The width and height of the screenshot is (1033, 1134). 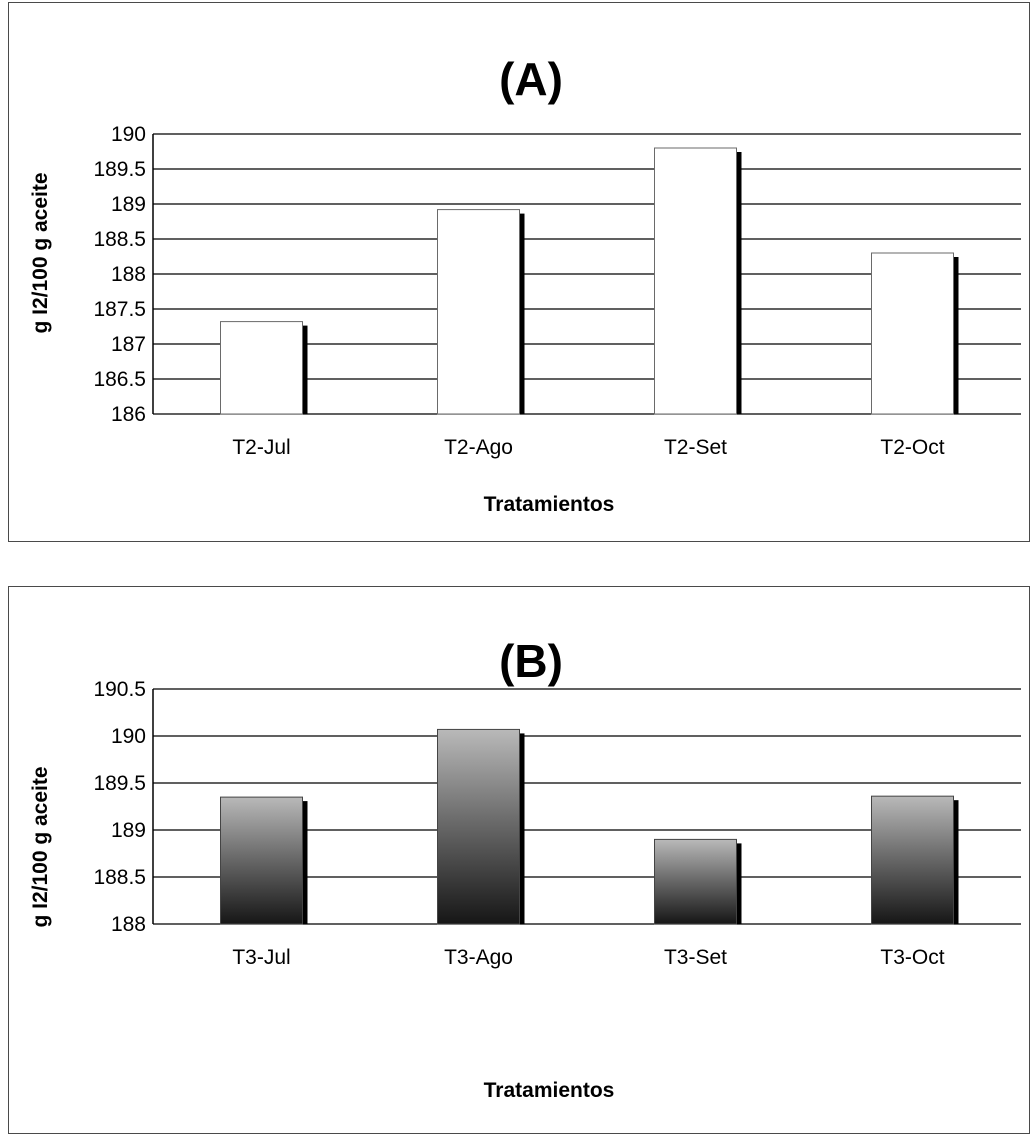 What do you see at coordinates (531, 79) in the screenshot?
I see `chart-a-title: (A)` at bounding box center [531, 79].